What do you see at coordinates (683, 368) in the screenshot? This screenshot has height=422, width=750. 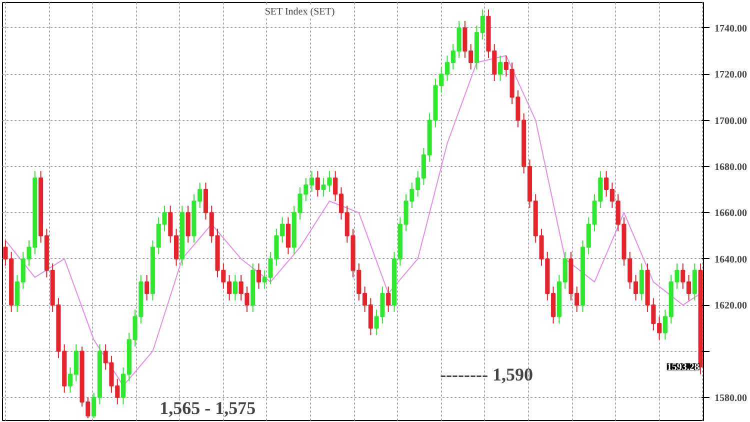 I see `annotation: 1593.28` at bounding box center [683, 368].